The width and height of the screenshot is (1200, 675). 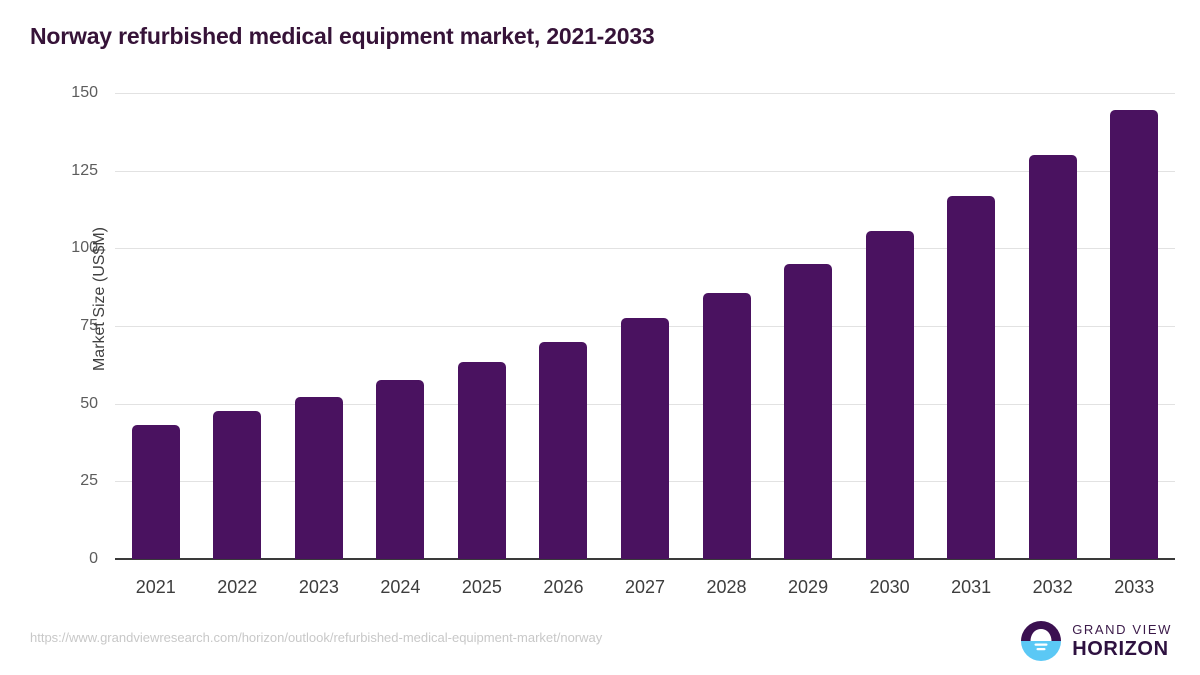 I want to click on x-axis-tick-label-2026: 2026, so click(x=563, y=587).